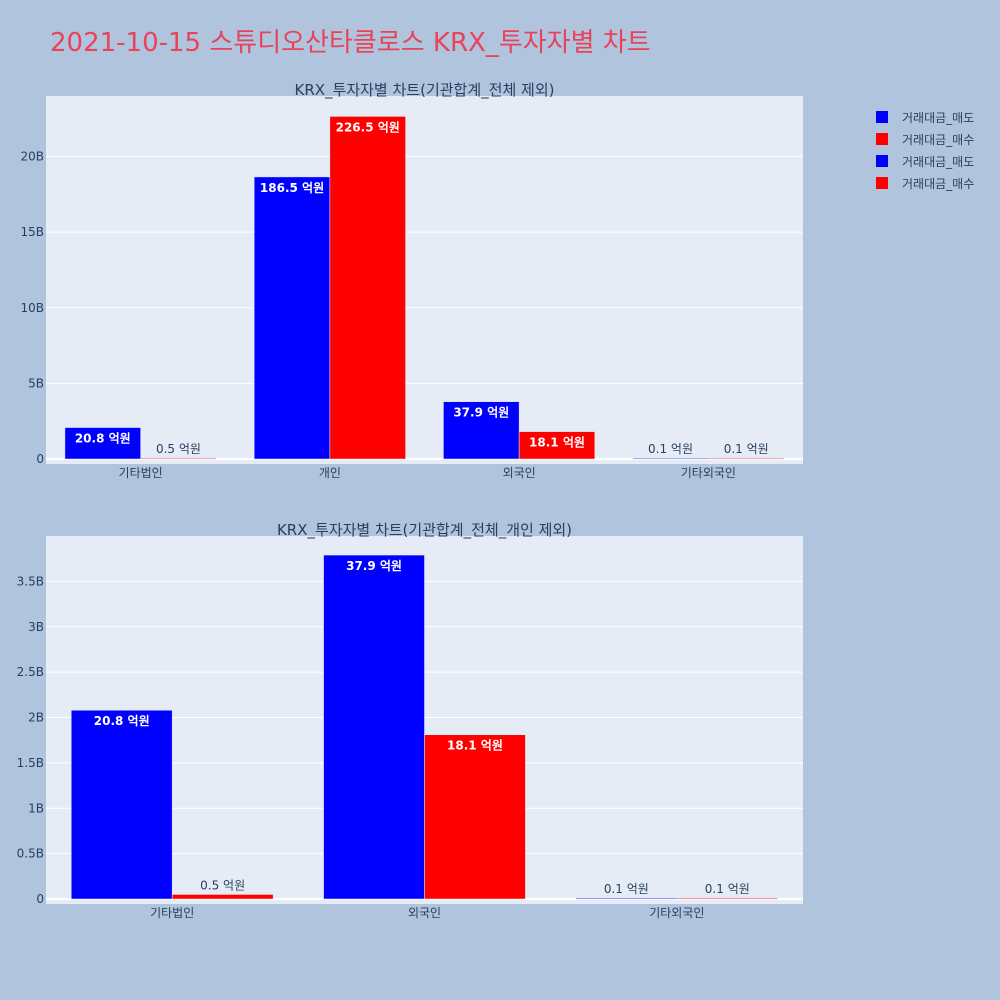 This screenshot has width=1000, height=1000. I want to click on y-tick-label: 1.5B, so click(30, 763).